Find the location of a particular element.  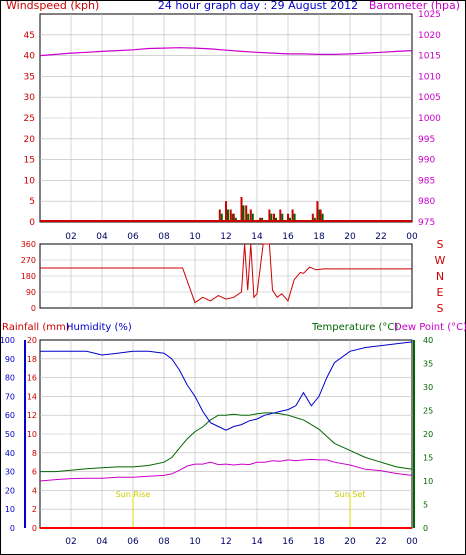

temperature-tick-label: 5 is located at coordinates (425, 505).